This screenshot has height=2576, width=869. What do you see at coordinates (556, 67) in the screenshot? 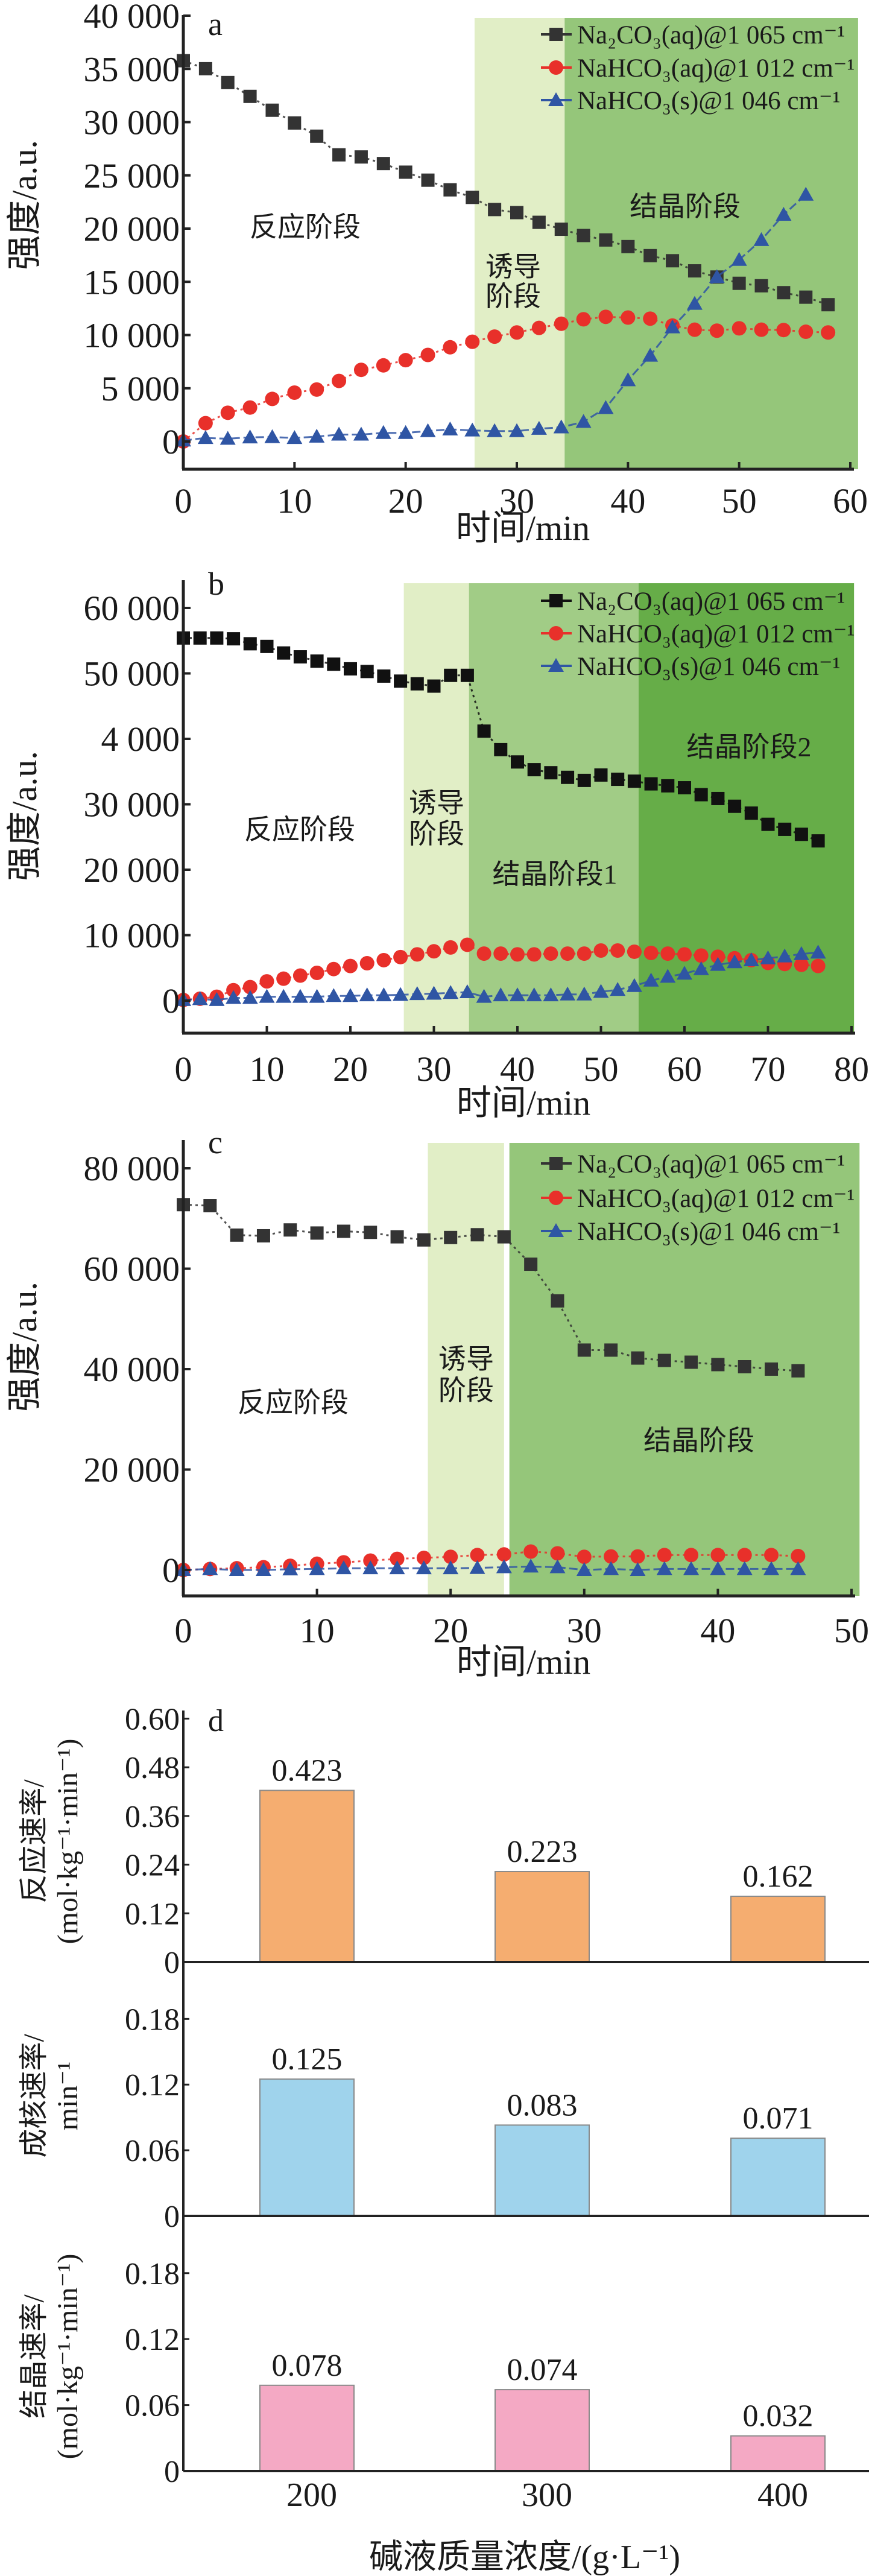
I see `legend-marker-circle` at bounding box center [556, 67].